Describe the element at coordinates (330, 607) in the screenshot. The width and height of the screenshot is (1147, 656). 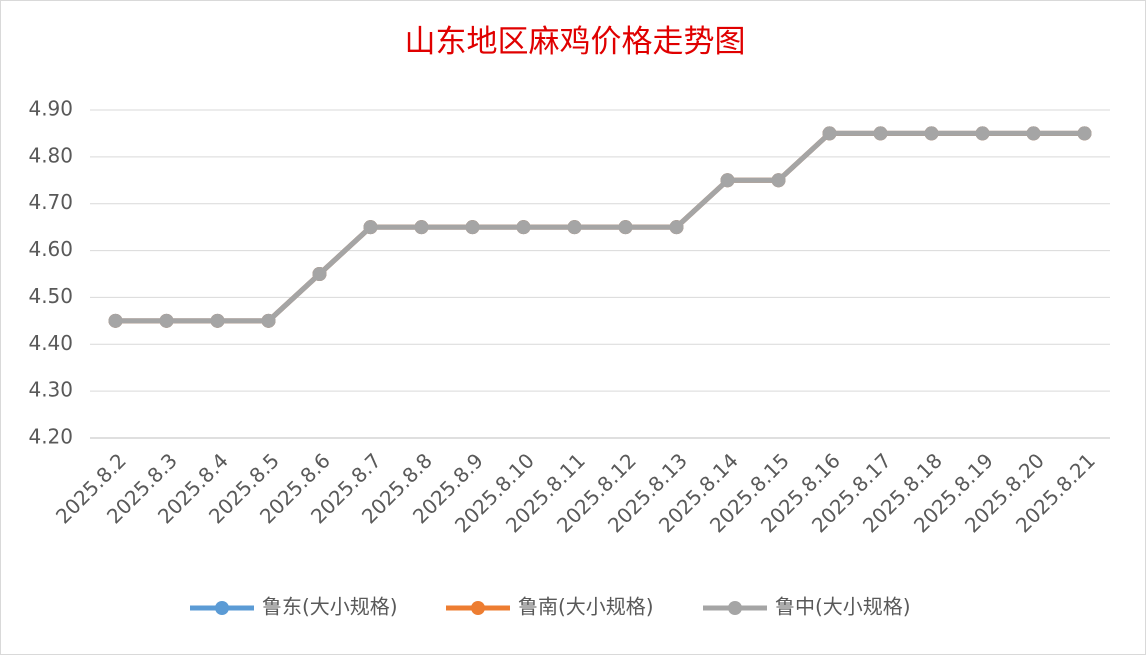
I see `legend-label: 鲁东(大小规格)` at that location.